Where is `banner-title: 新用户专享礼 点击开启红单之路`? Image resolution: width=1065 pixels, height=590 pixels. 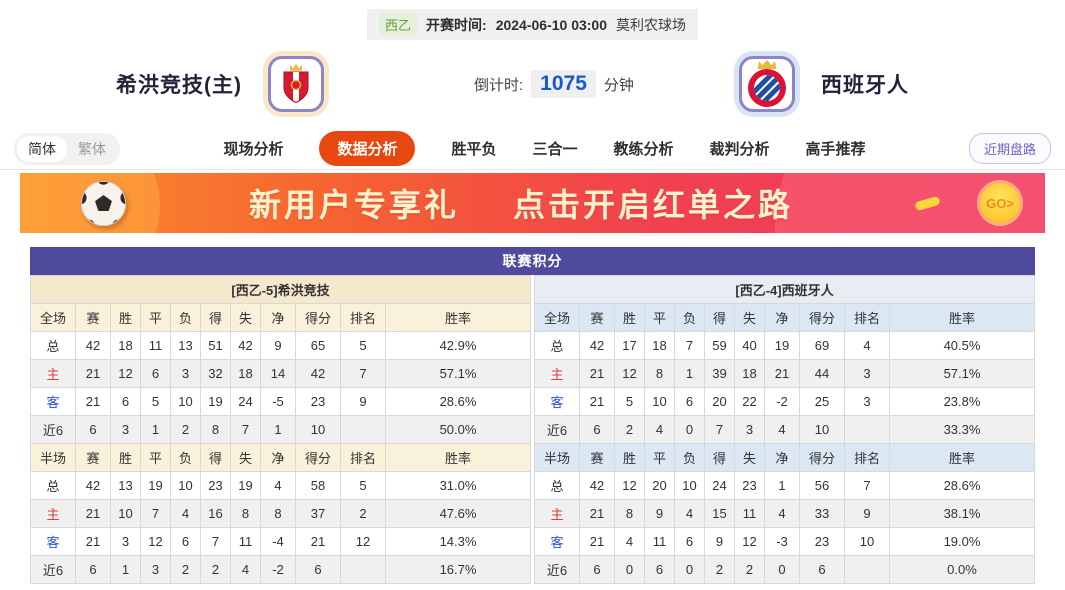
banner-title: 新用户专享礼 点击开启红单之路 is located at coordinates (521, 203).